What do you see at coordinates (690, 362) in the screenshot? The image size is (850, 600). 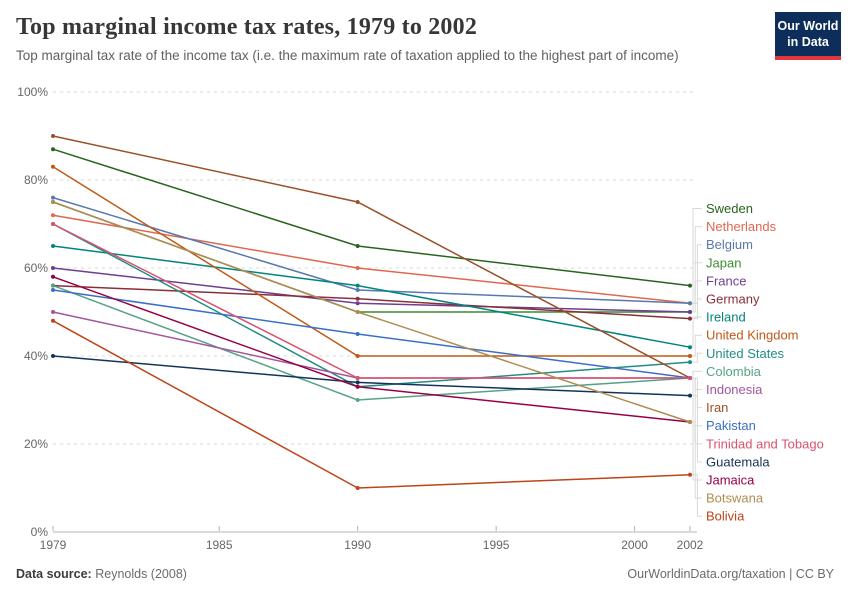 I see `data-point-united-states-2002` at bounding box center [690, 362].